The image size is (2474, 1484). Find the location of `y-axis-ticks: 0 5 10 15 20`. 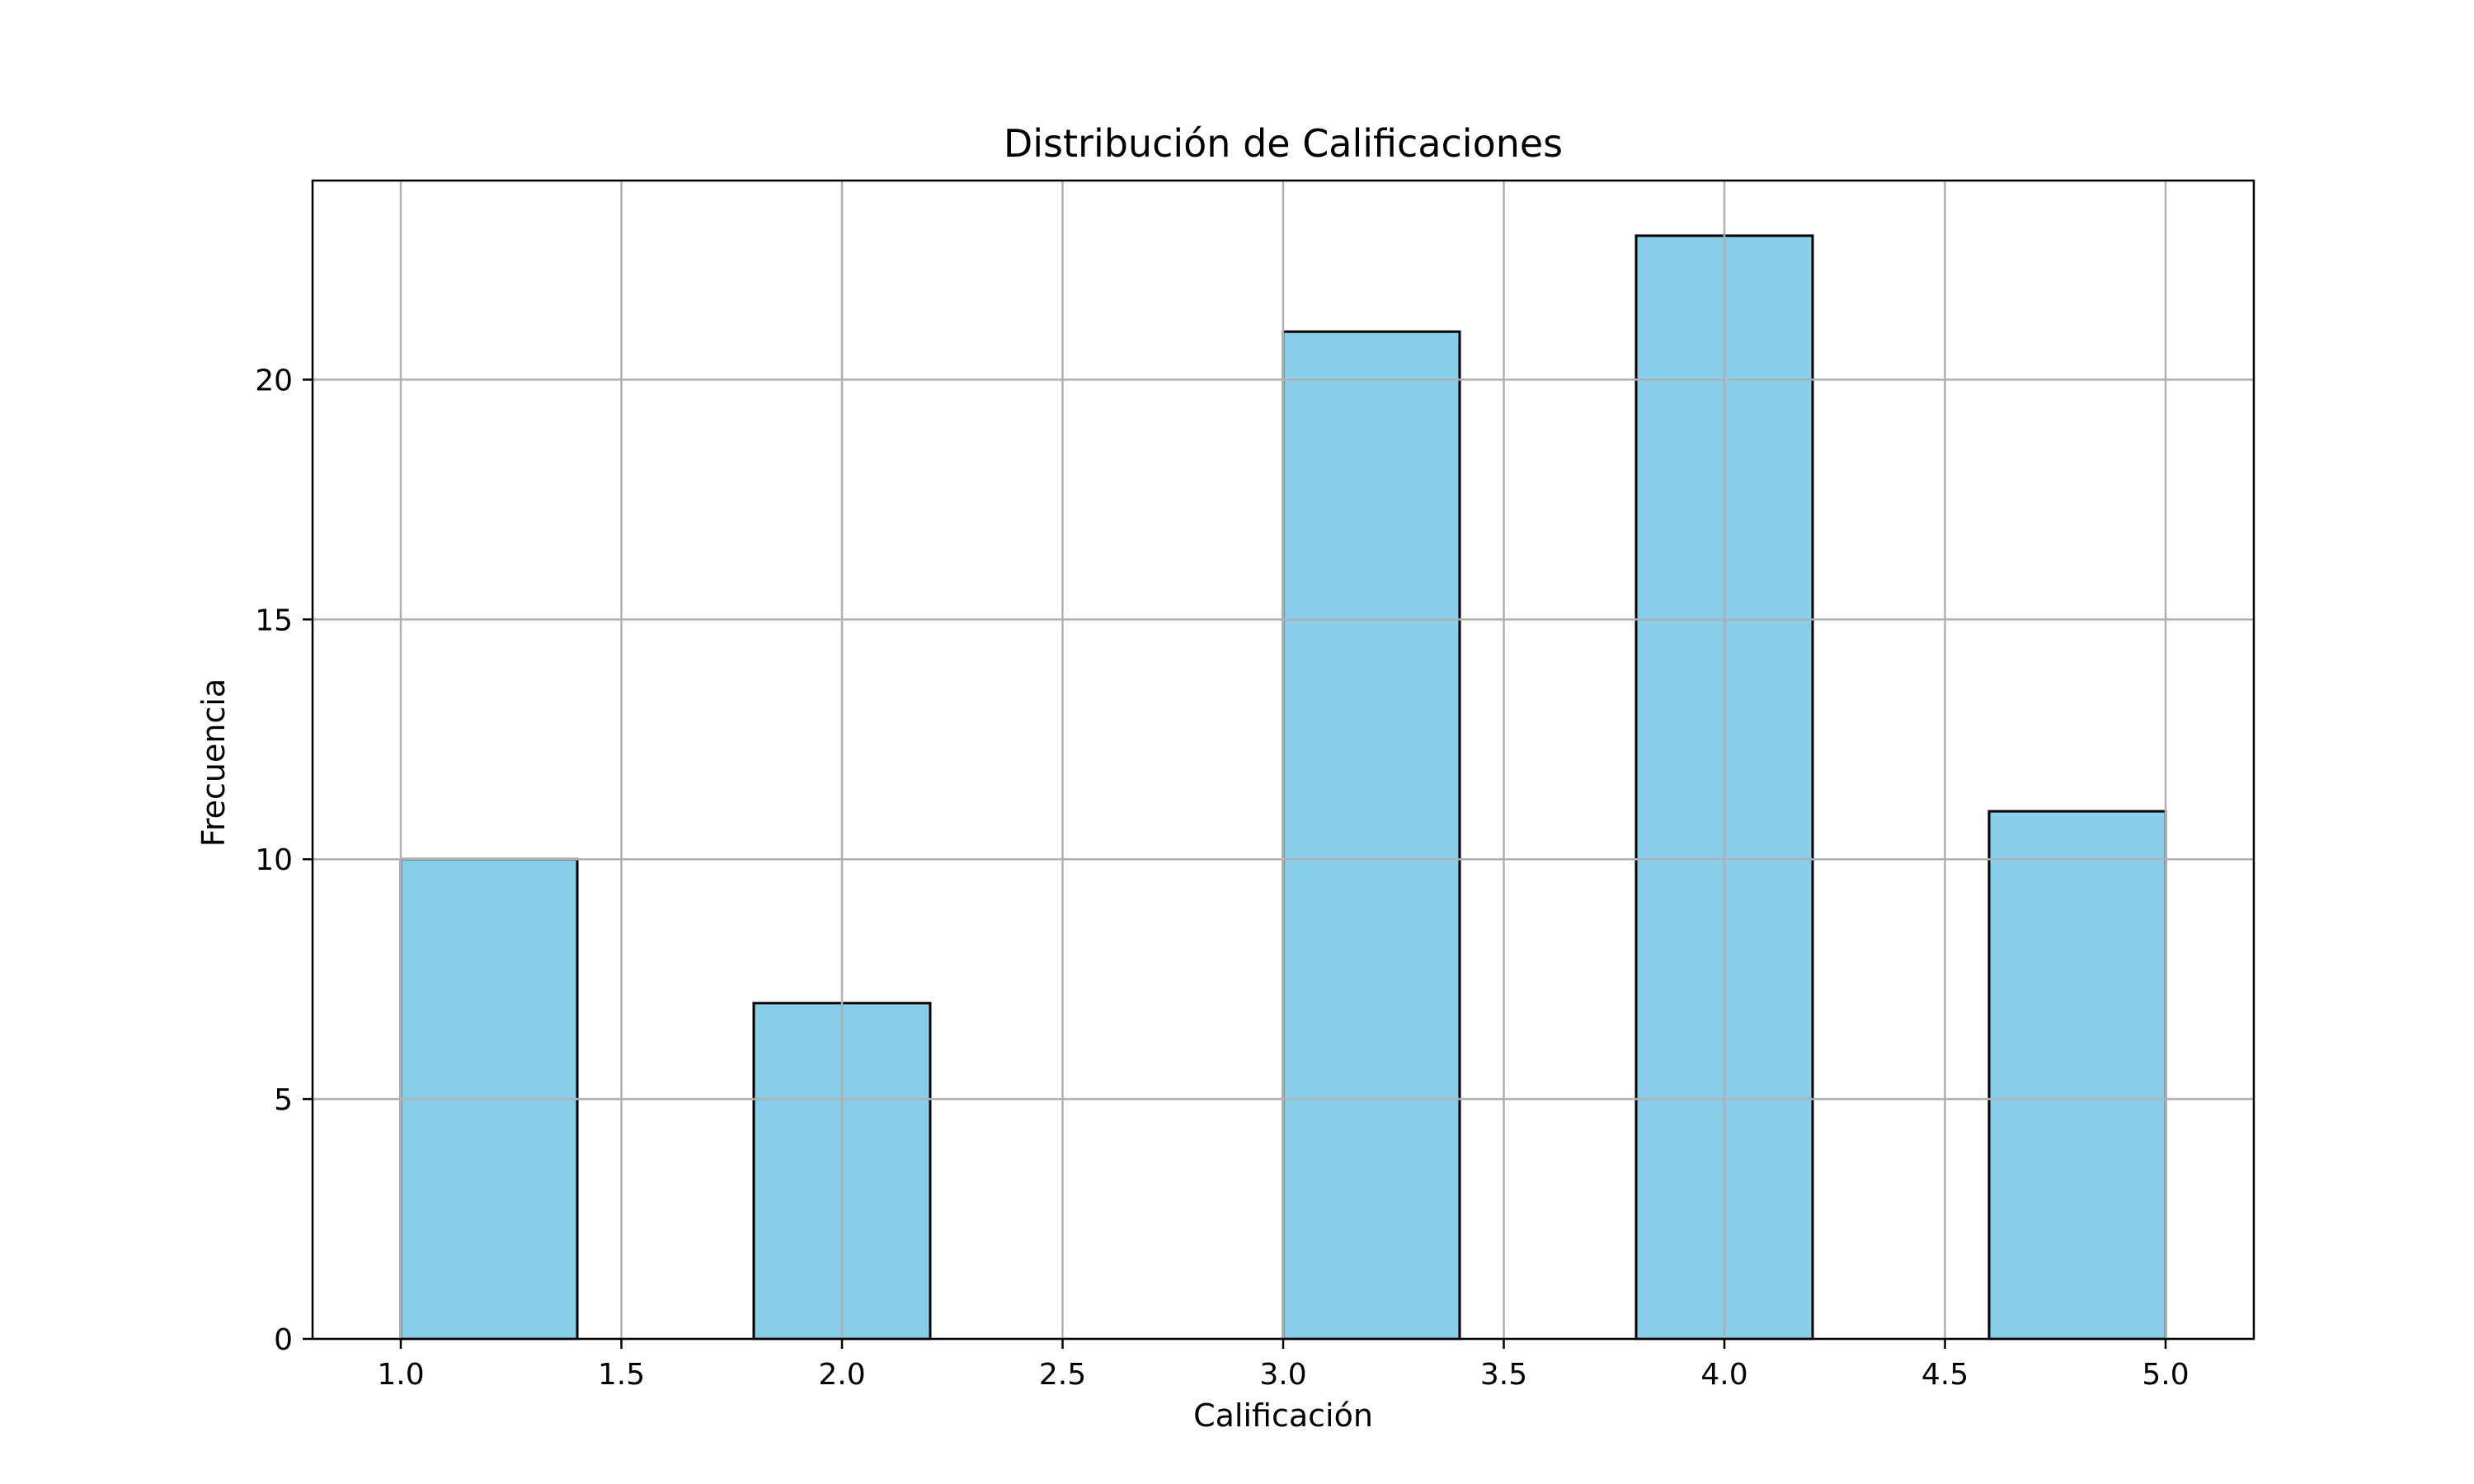

y-axis-ticks: 0 5 10 15 20 is located at coordinates (284, 860).